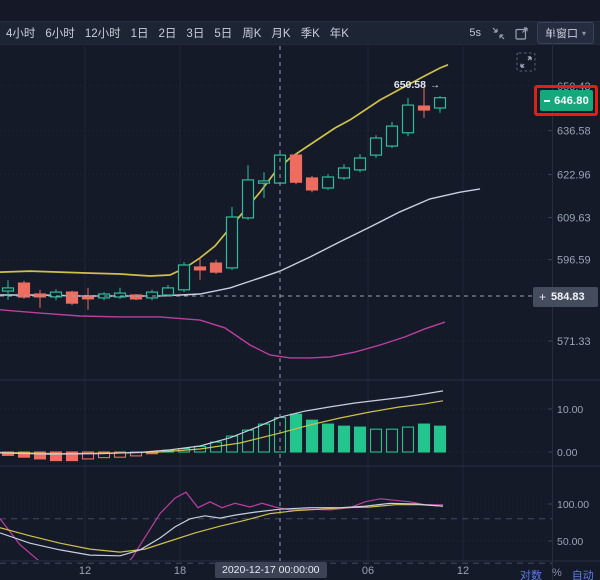  What do you see at coordinates (574, 261) in the screenshot?
I see `axis-tick-label: 596.59` at bounding box center [574, 261].